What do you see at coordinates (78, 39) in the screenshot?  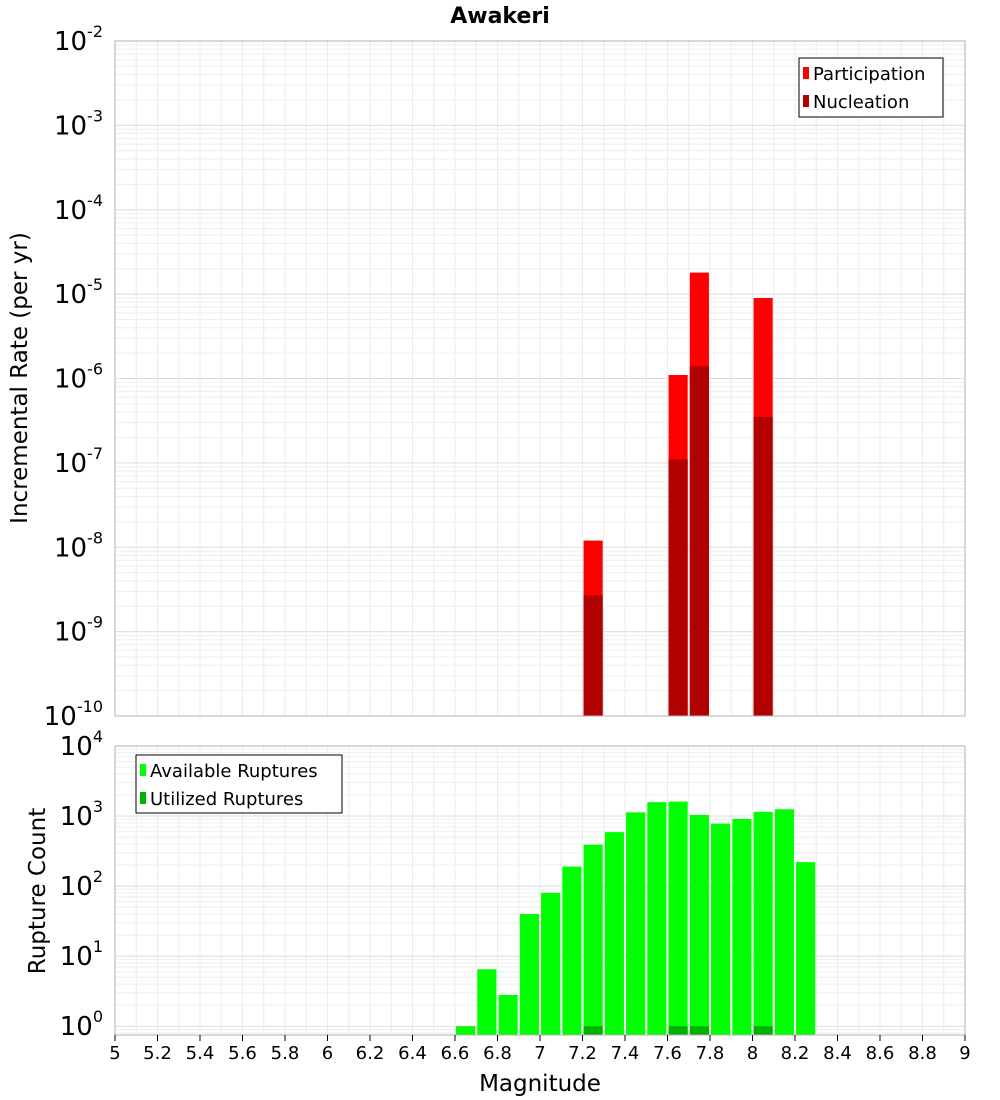 I see `rate-y-tick-label: 10⁻²` at bounding box center [78, 39].